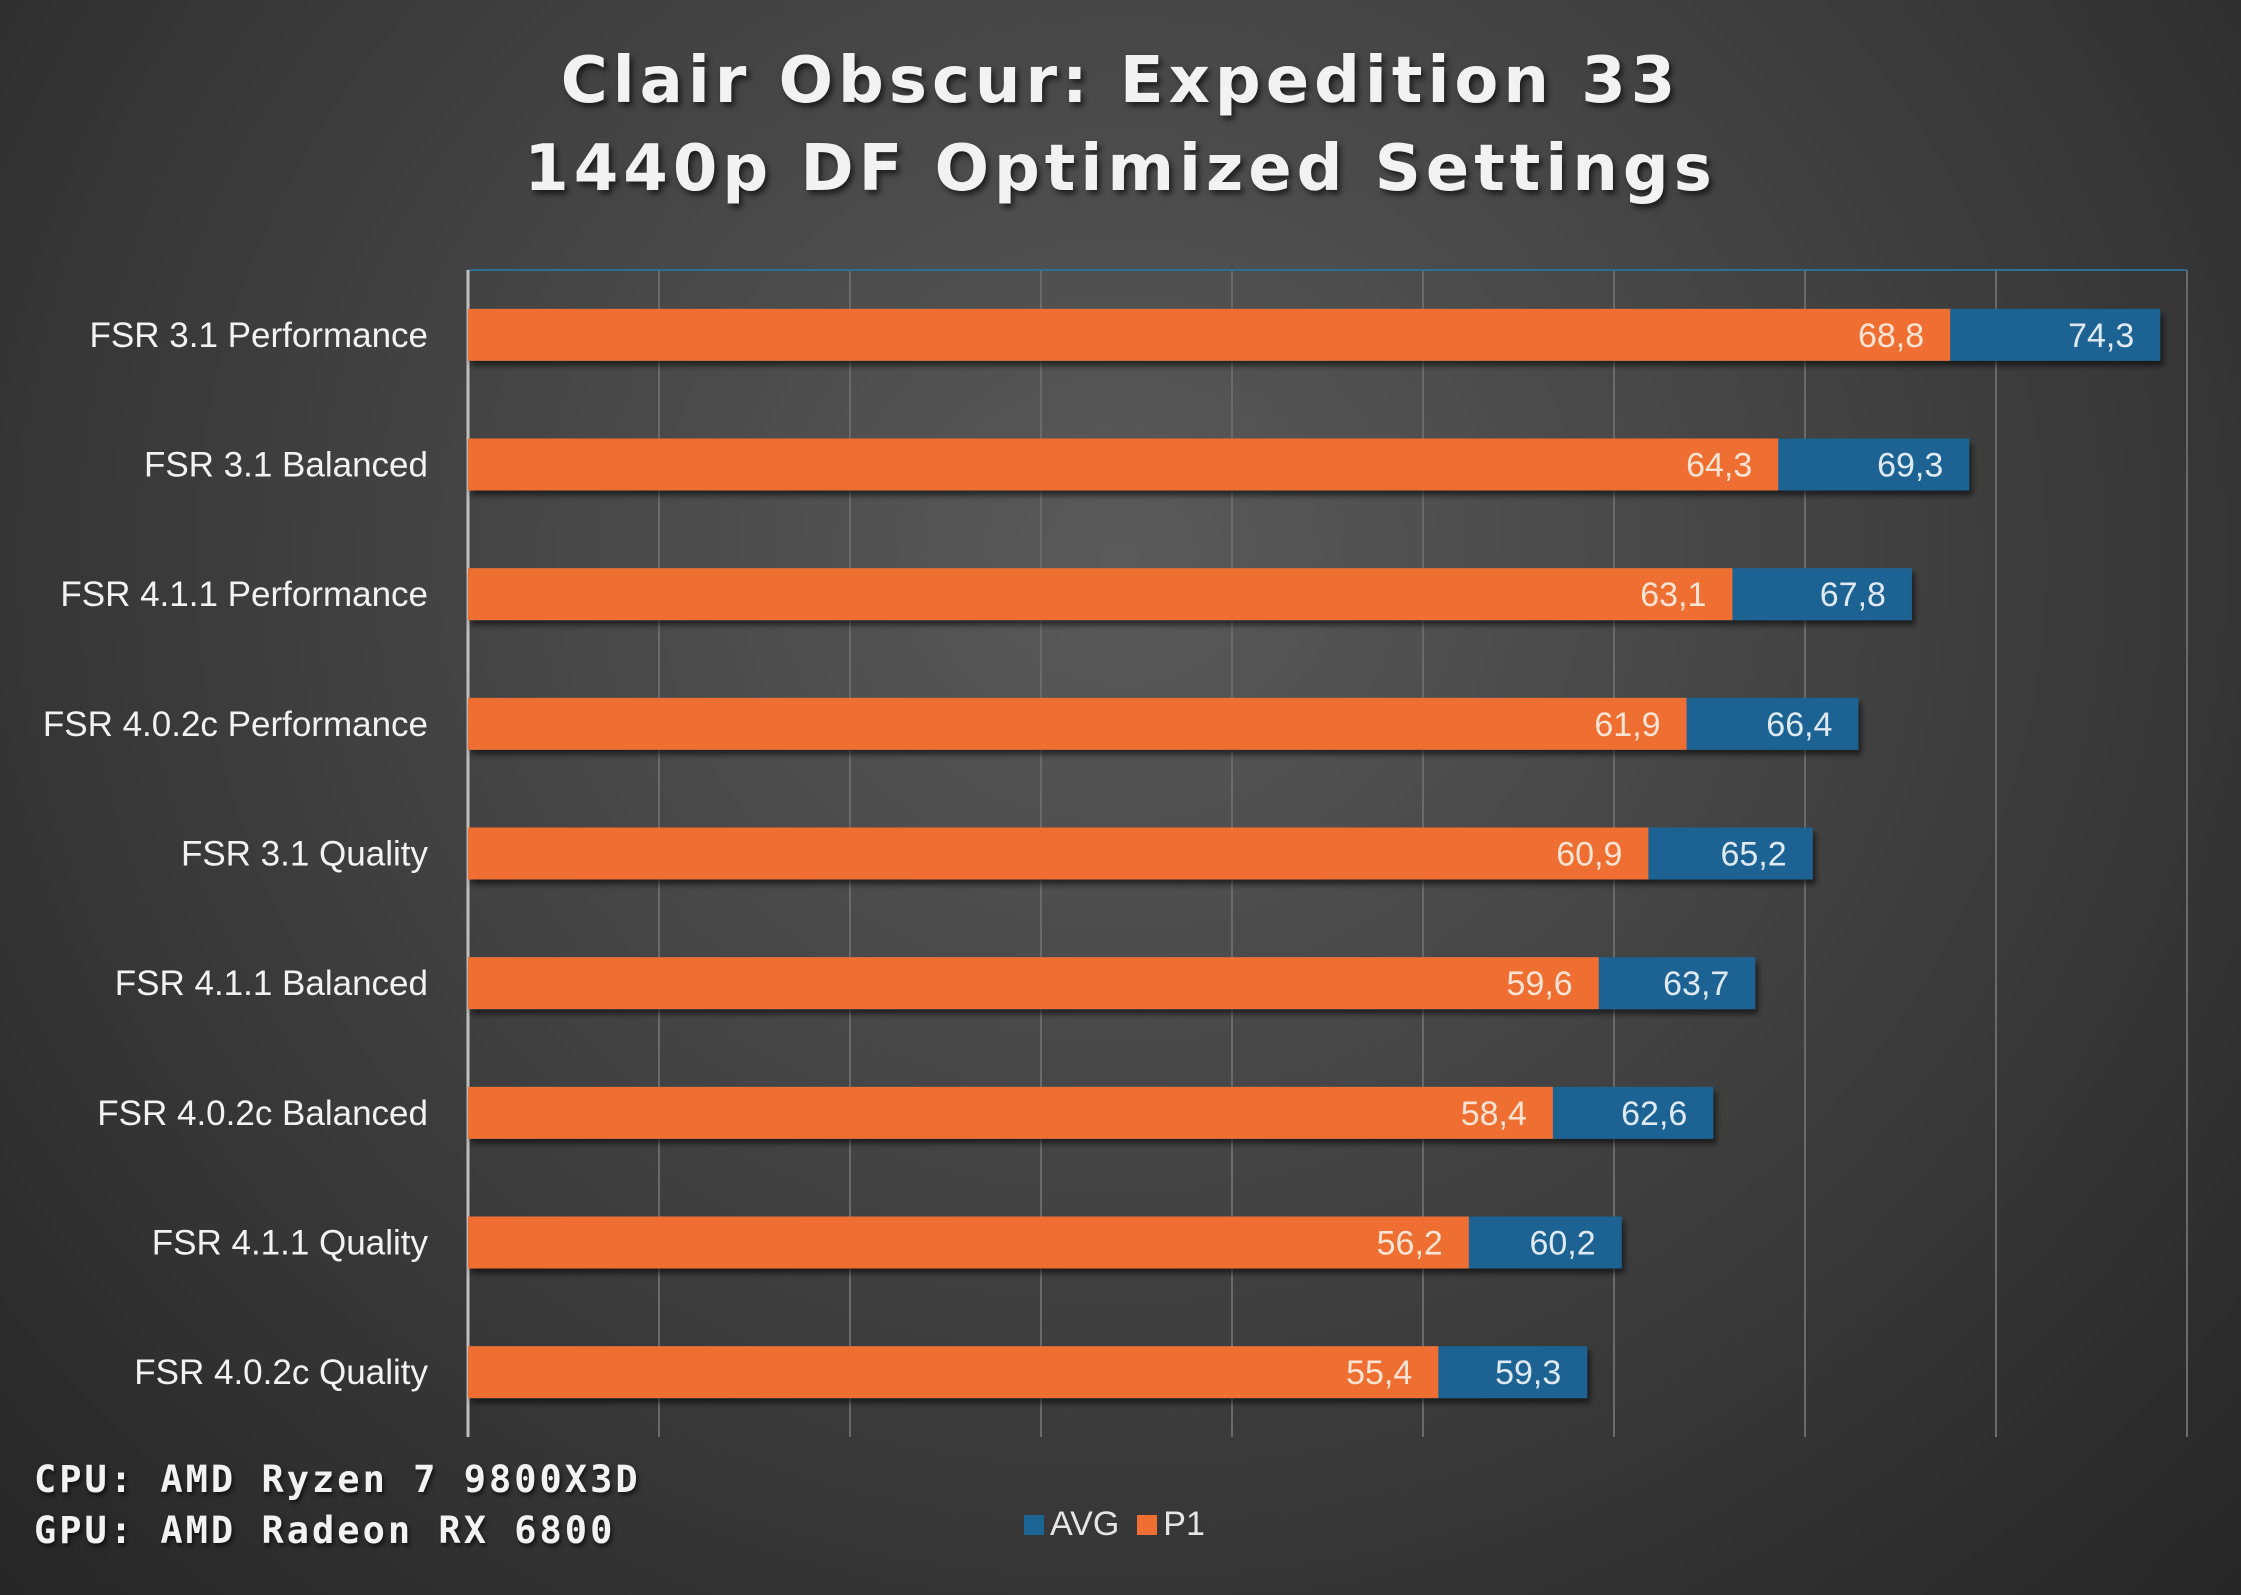  What do you see at coordinates (1147, 1524) in the screenshot?
I see `legend-swatch-p1` at bounding box center [1147, 1524].